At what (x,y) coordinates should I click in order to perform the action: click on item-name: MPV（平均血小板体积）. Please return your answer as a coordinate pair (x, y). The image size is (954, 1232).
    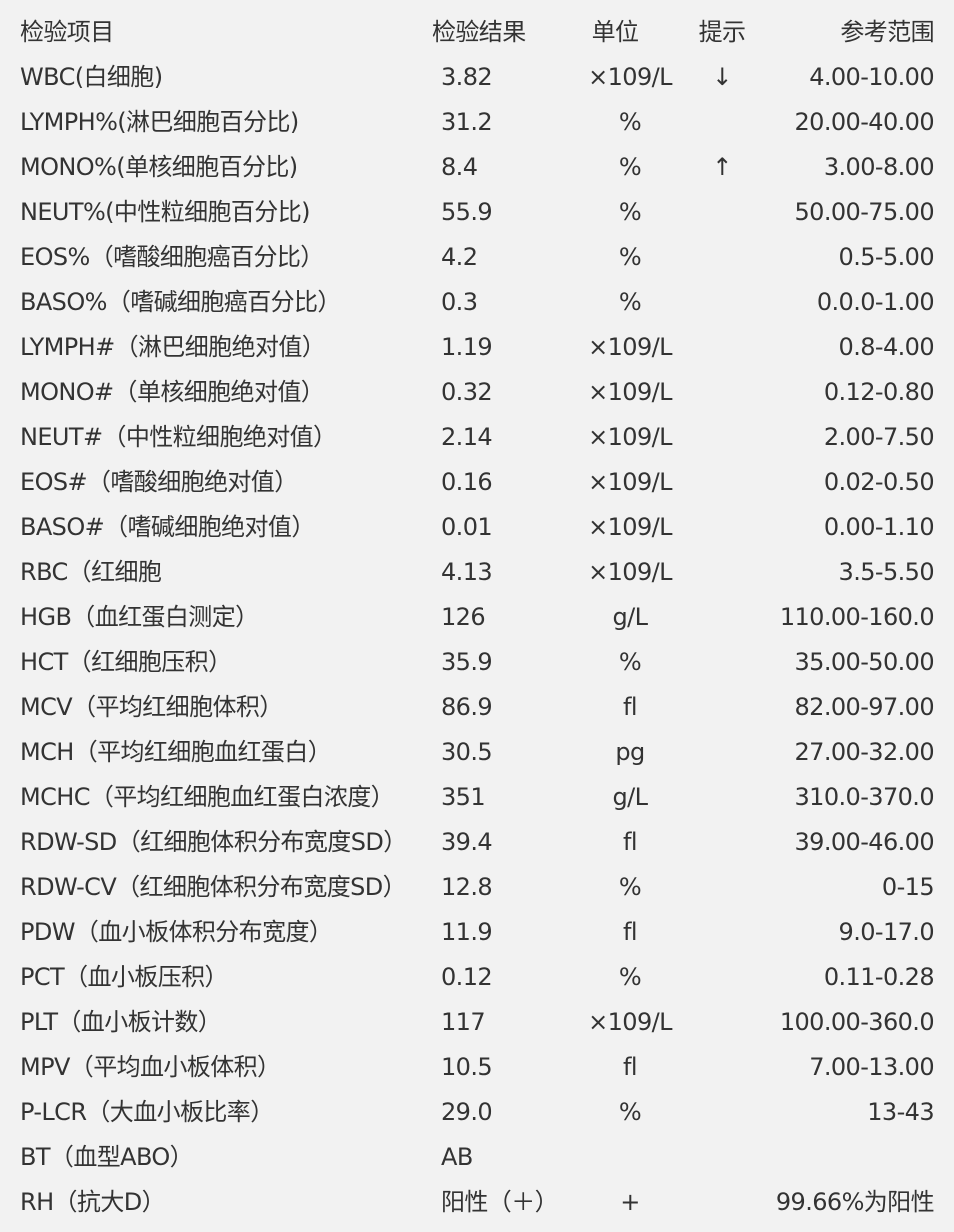
    Looking at the image, I should click on (150, 1067).